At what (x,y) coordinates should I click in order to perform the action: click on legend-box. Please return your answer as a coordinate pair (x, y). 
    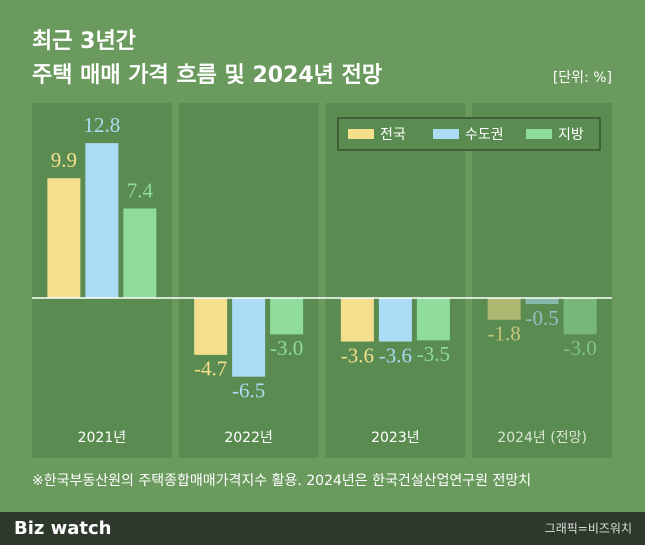
    Looking at the image, I should click on (469, 134).